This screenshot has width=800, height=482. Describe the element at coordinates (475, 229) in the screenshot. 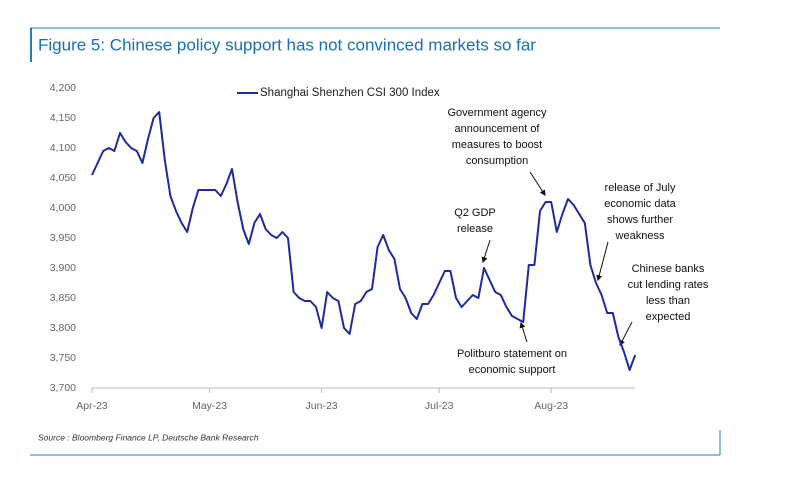

I see `annotation: release` at that location.